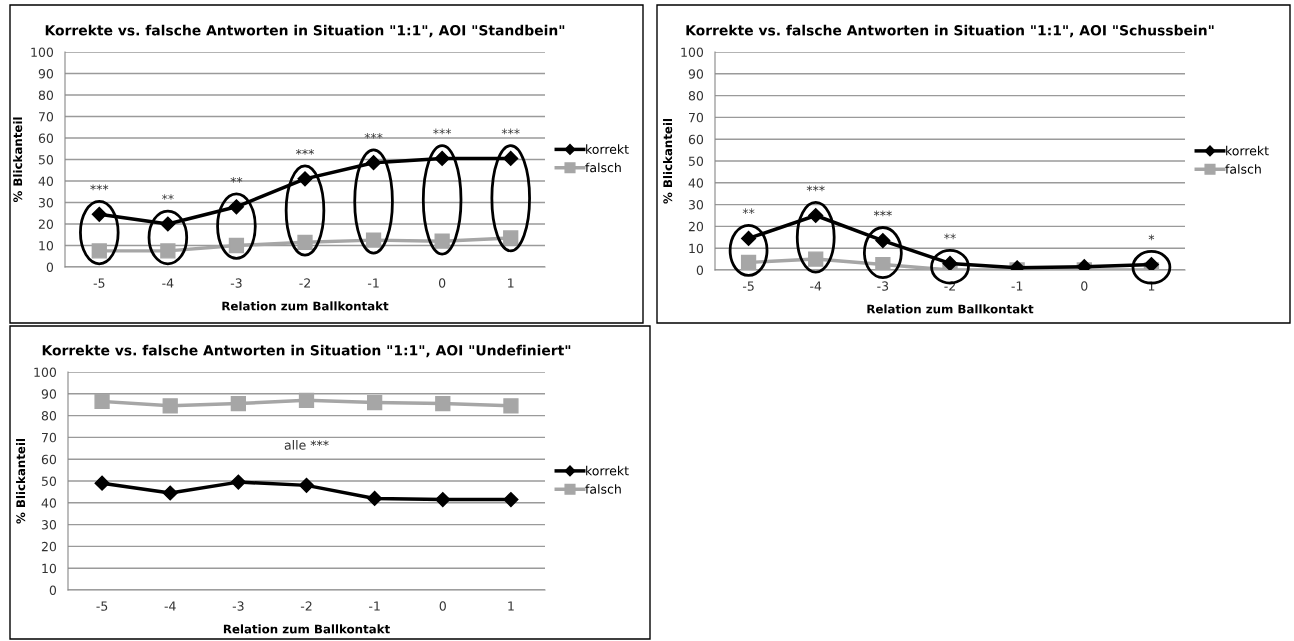 The height and width of the screenshot is (641, 1294). Describe the element at coordinates (1151, 237) in the screenshot. I see `annotation: *` at that location.